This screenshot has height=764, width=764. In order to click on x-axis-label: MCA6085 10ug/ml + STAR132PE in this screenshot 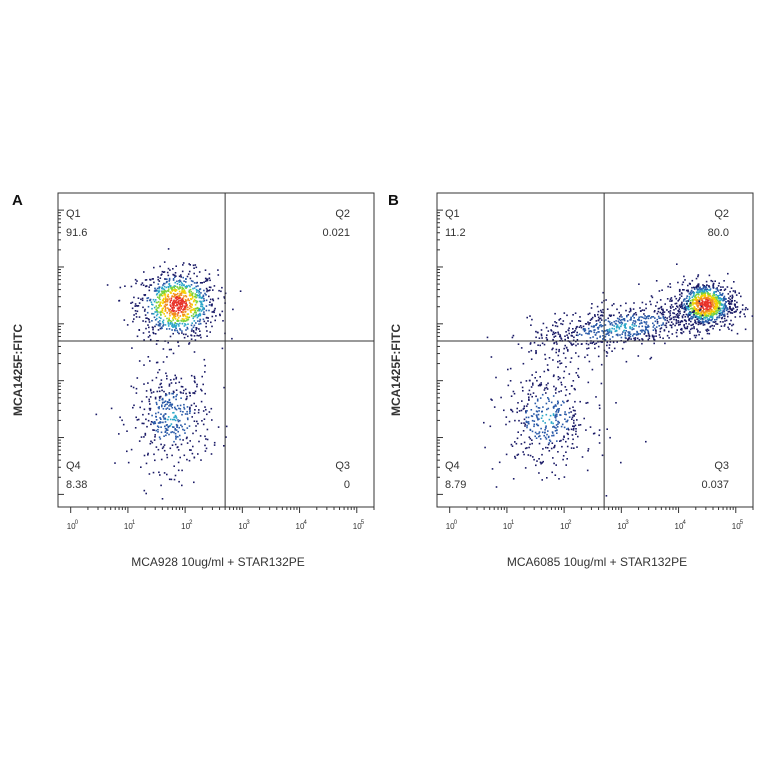, I will do `click(597, 562)`.